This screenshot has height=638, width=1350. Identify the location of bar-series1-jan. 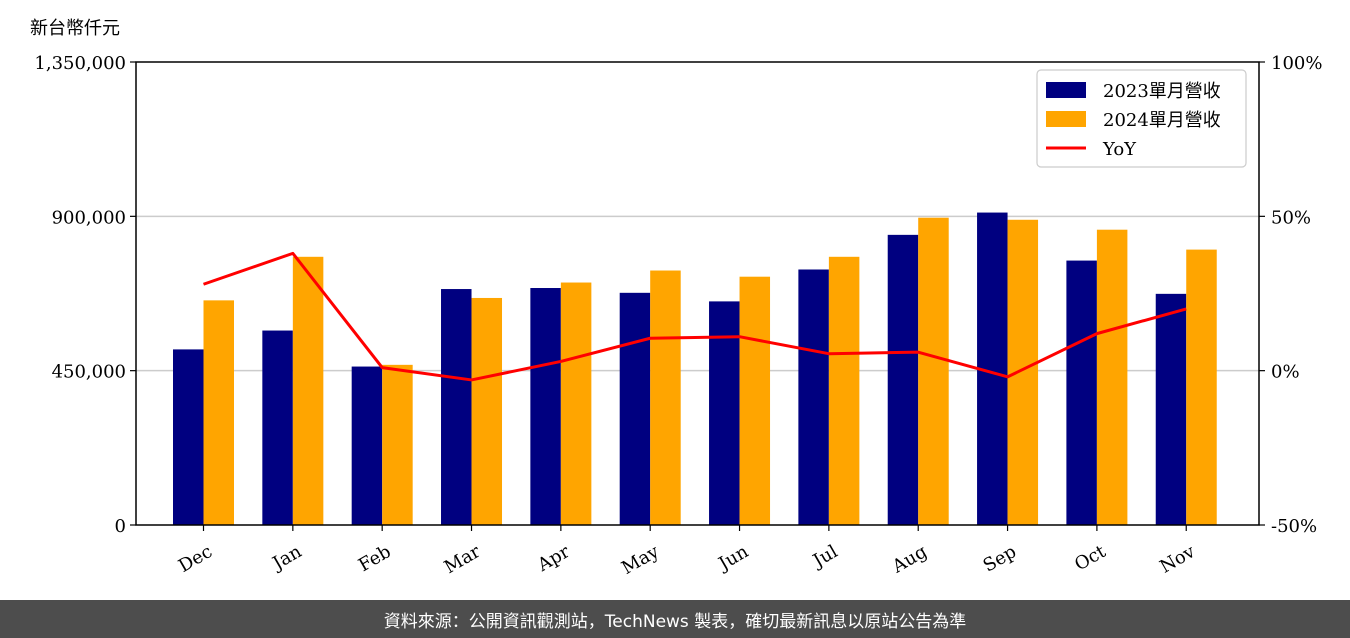
(277, 427).